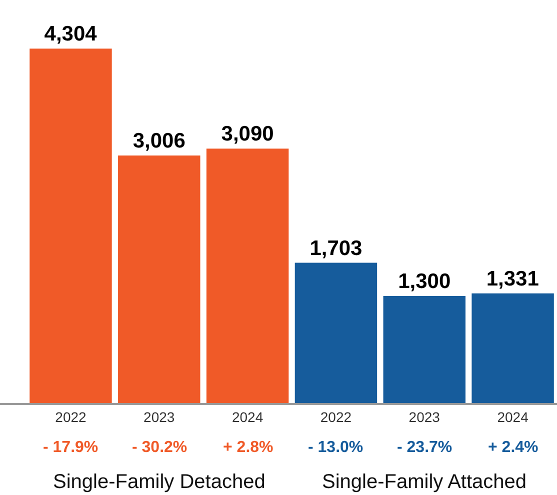  What do you see at coordinates (159, 482) in the screenshot?
I see `text: Single-Family Detached` at bounding box center [159, 482].